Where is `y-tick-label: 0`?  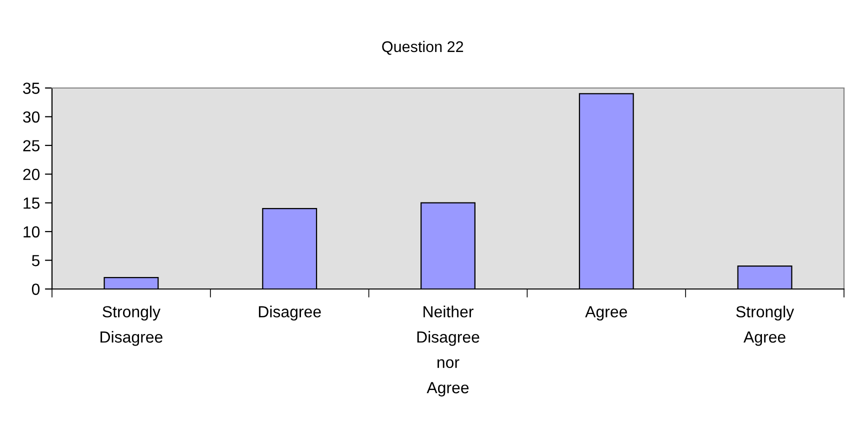 y-tick-label: 0 is located at coordinates (36, 289).